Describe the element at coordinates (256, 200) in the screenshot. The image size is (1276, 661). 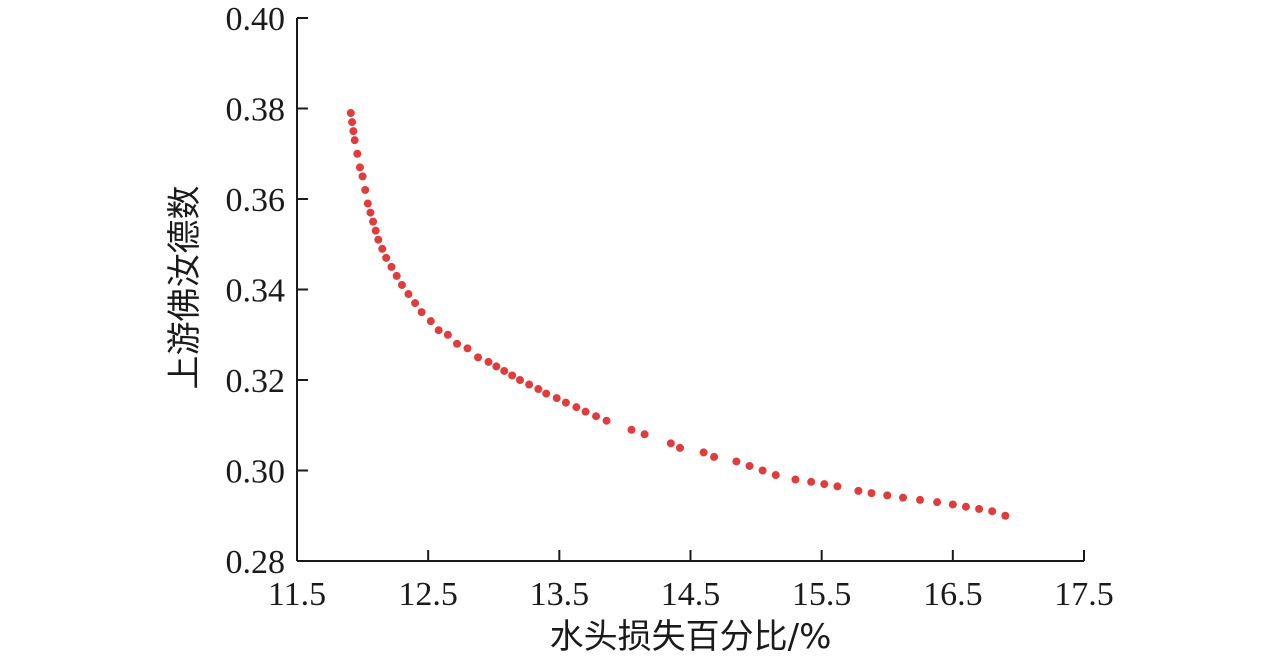
I see `y-tick-label: 0.36` at that location.